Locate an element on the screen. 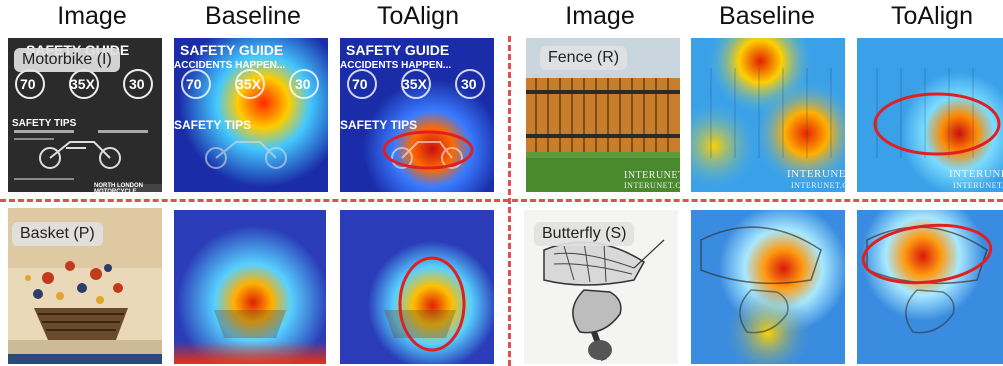 This screenshot has width=1003, height=366. fence-watermark-url-baseline: INTERUNET.COM is located at coordinates (818, 185).